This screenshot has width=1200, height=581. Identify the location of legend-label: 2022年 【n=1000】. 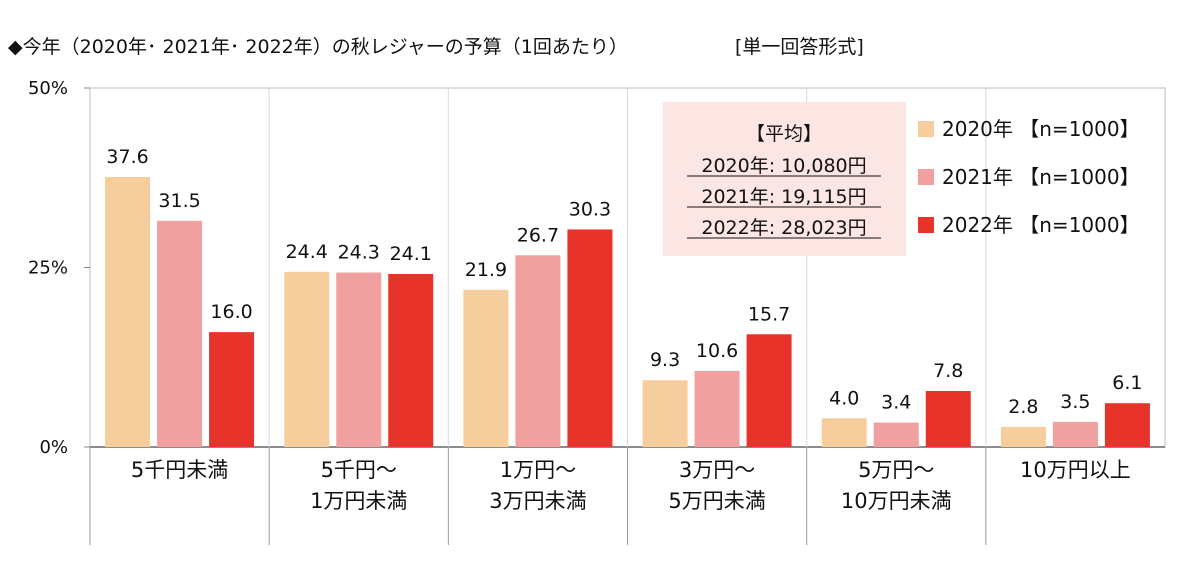
(1041, 225).